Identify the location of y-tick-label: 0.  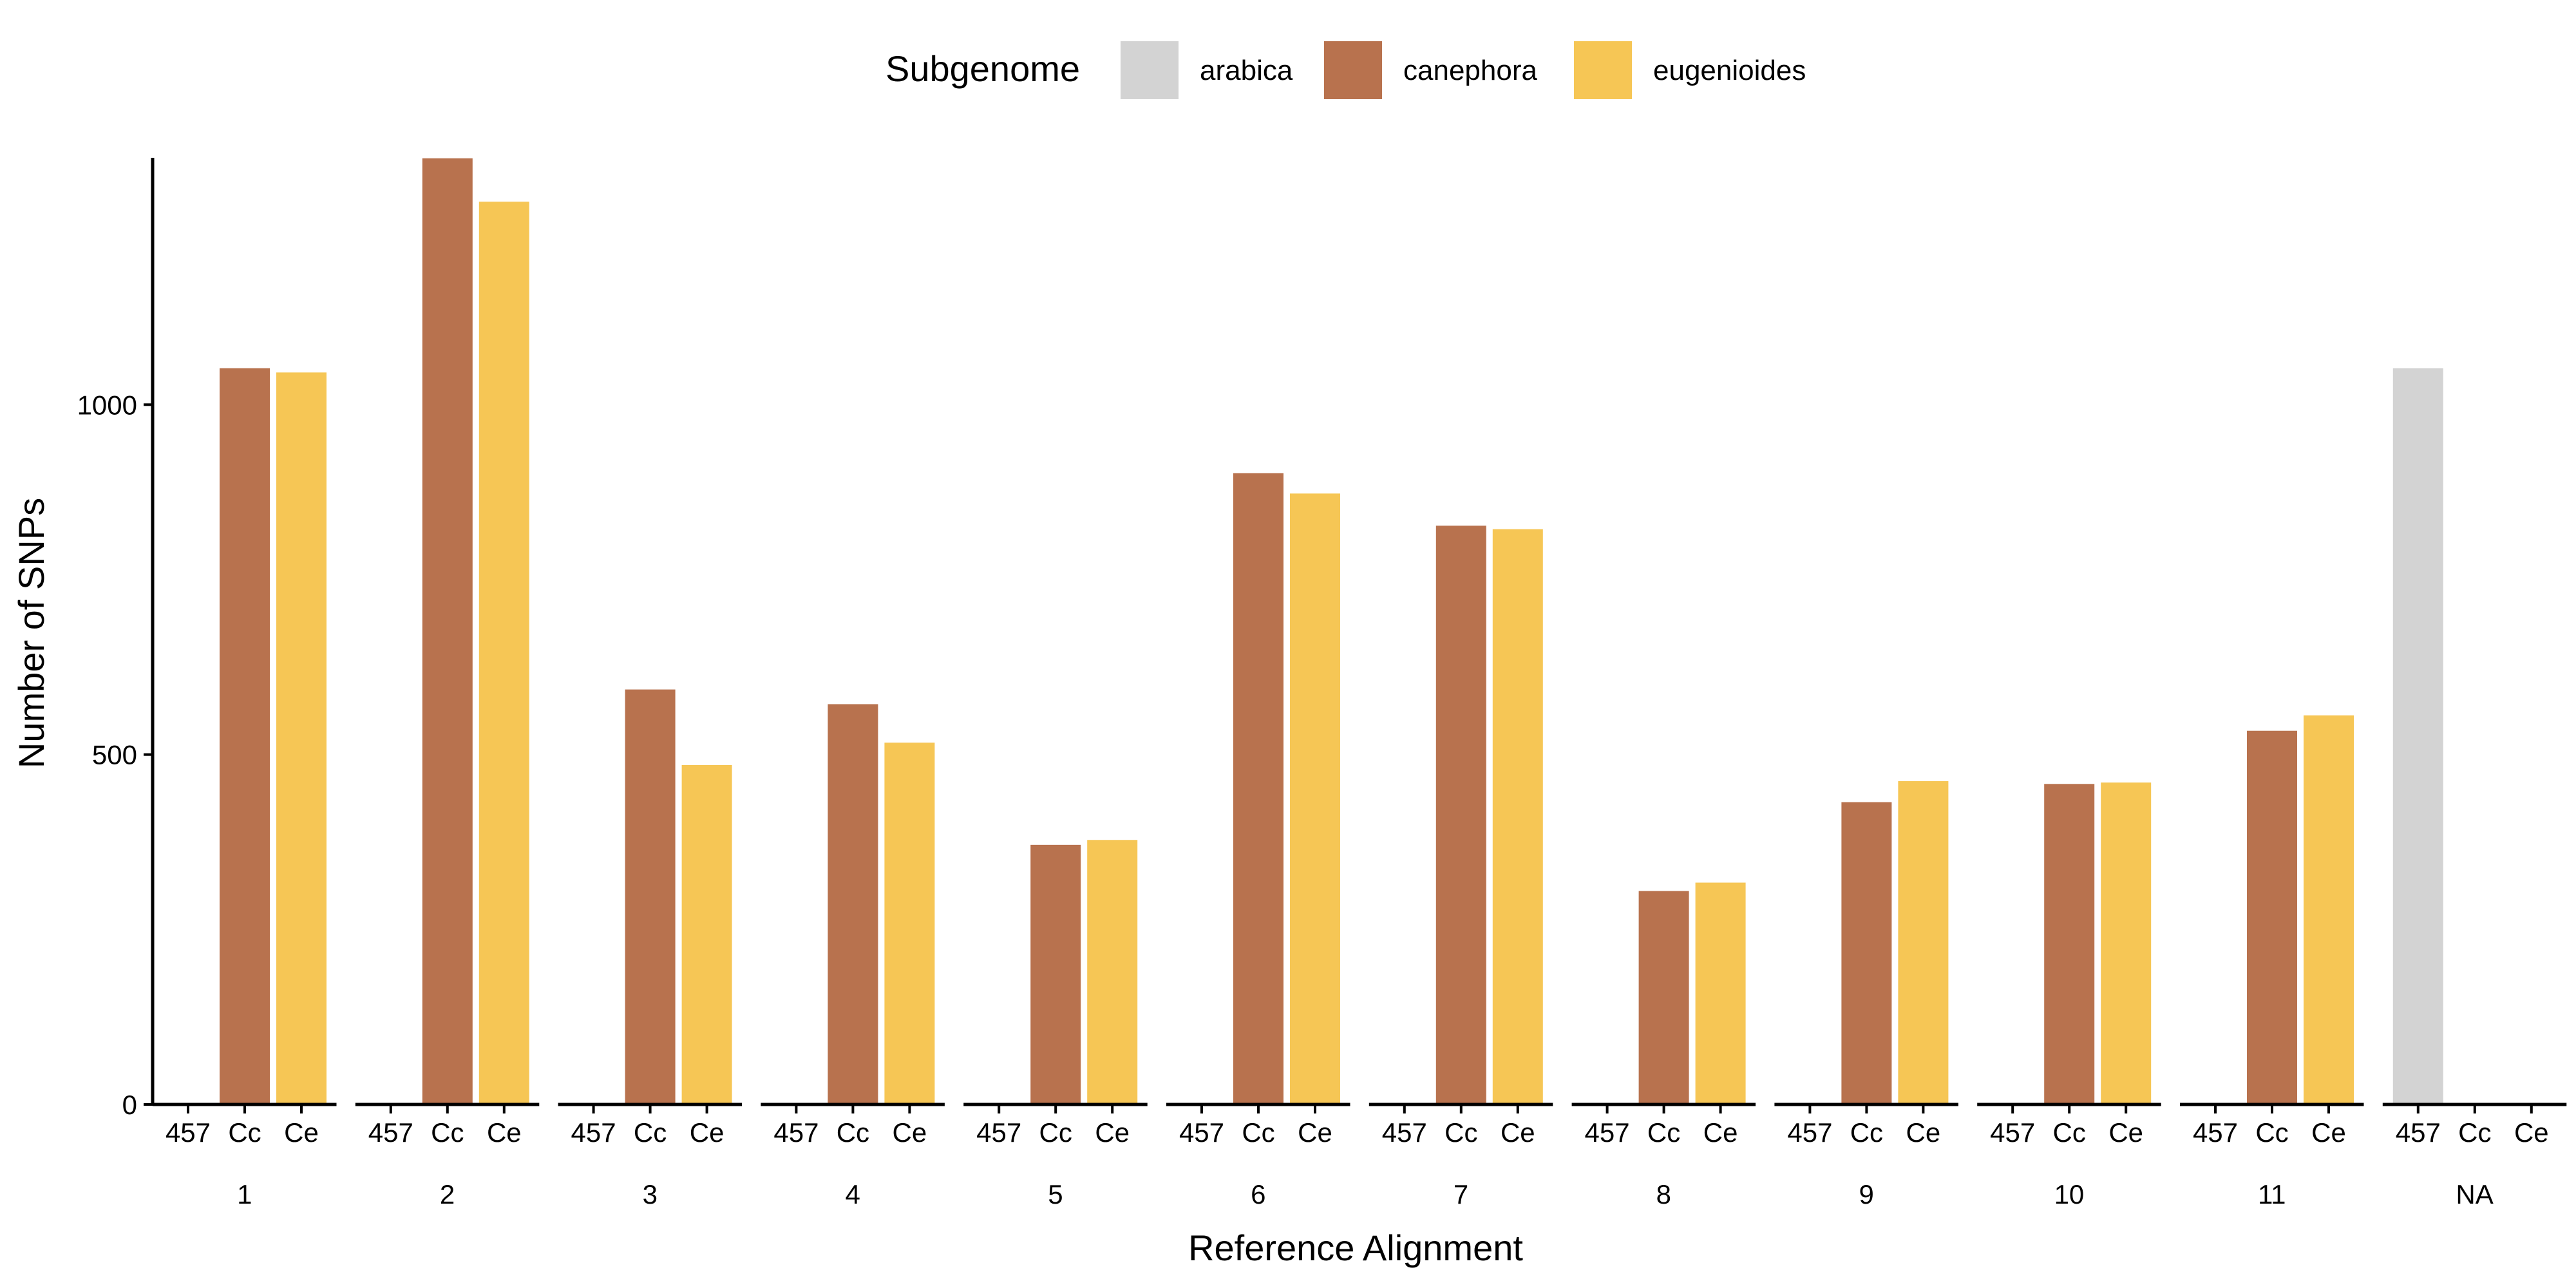
(129, 1105).